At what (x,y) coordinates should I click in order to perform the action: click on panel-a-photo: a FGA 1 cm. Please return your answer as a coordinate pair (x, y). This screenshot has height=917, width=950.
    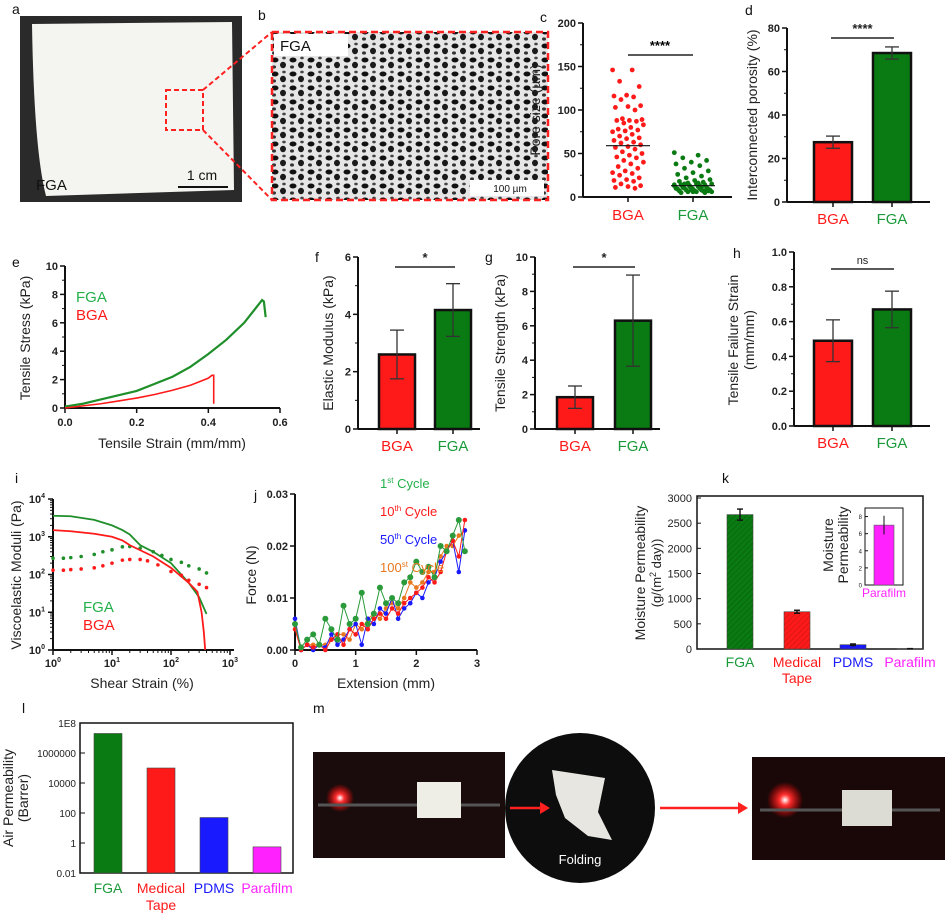
    Looking at the image, I should click on (127, 101).